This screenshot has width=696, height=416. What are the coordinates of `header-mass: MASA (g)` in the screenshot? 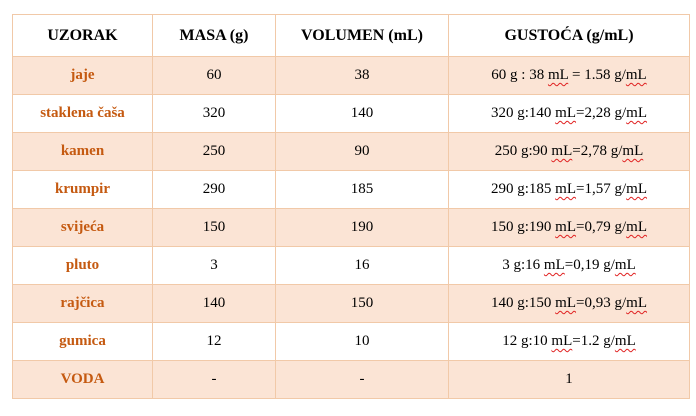 It's located at (214, 35).